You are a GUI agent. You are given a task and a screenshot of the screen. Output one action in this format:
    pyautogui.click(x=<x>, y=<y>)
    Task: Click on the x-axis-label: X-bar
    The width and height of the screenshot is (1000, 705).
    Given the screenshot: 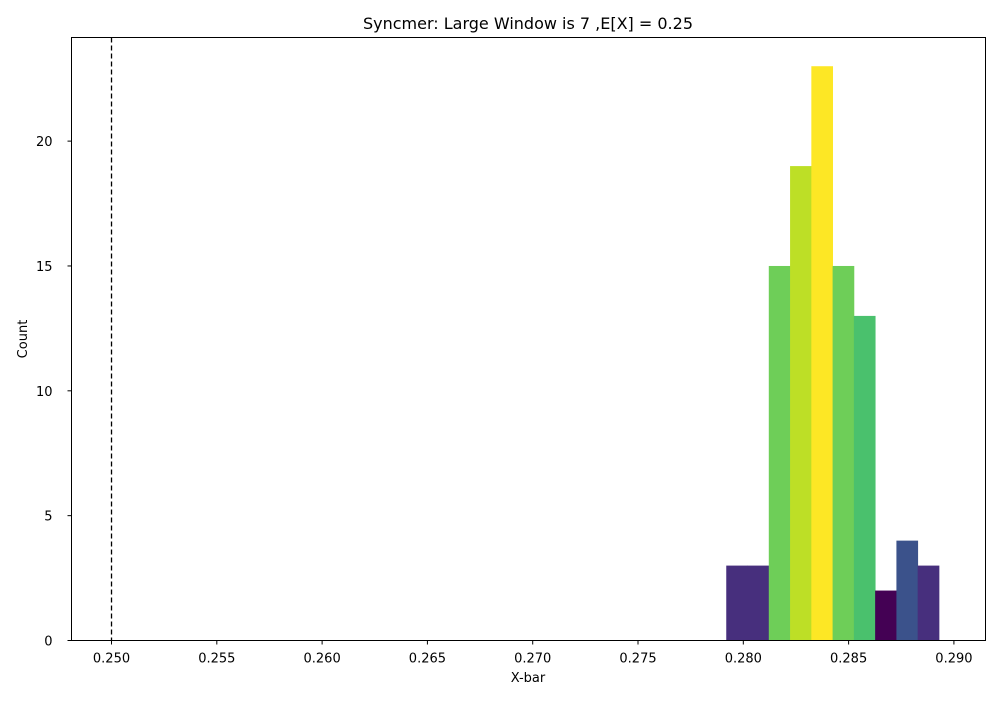 What is the action you would take?
    pyautogui.click(x=528, y=678)
    